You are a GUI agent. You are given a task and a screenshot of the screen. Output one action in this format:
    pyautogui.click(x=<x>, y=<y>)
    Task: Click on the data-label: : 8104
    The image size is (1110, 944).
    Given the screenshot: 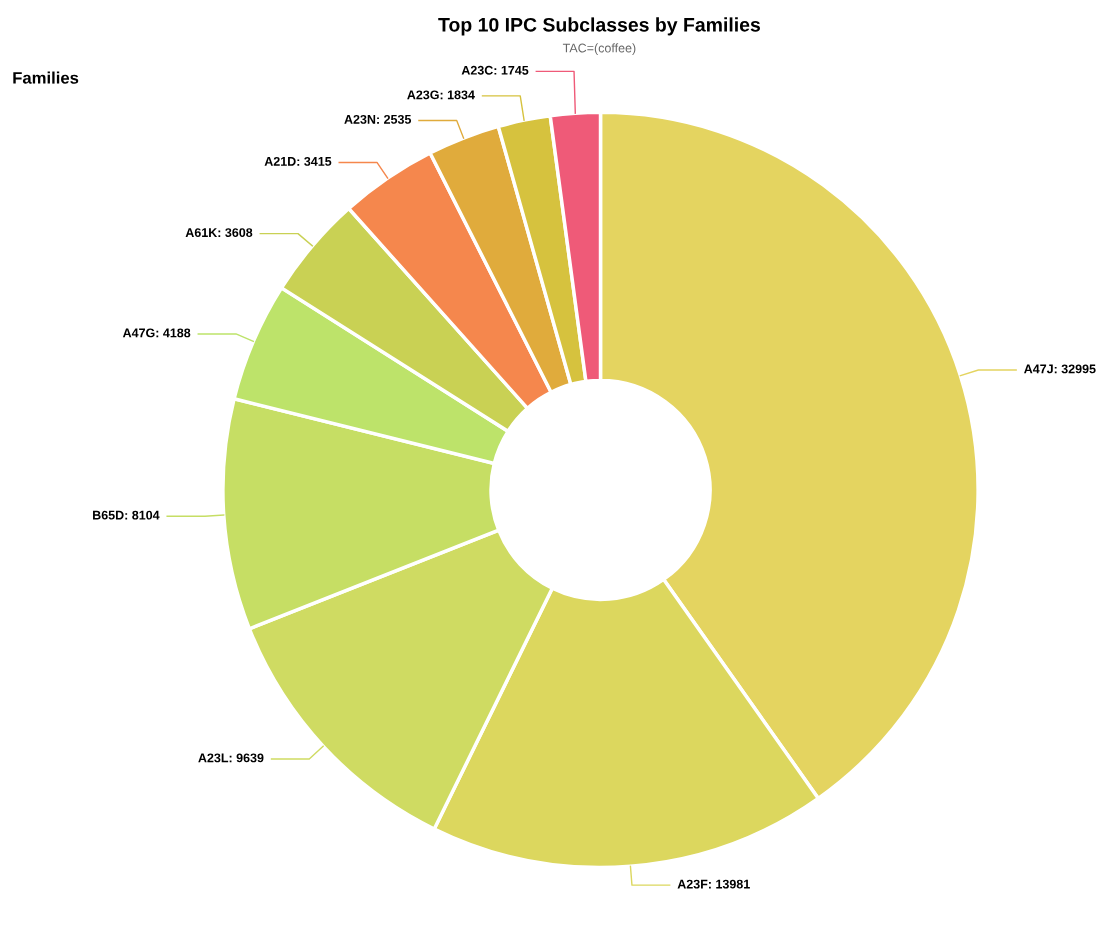 What is the action you would take?
    pyautogui.click(x=142, y=515)
    